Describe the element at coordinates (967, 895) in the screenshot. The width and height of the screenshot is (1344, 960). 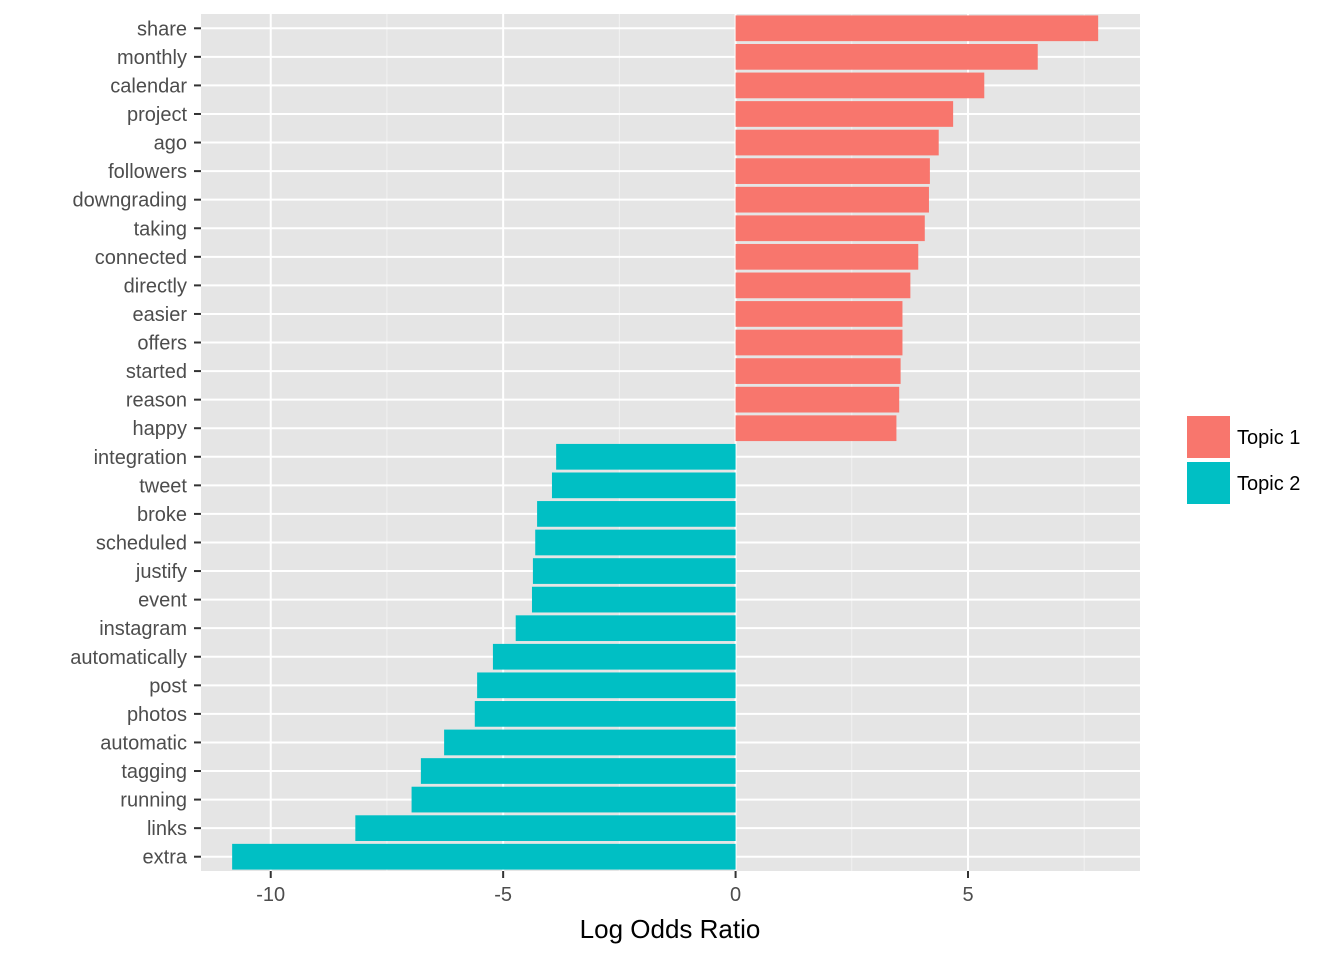
I see `x-tick-label: 5` at that location.